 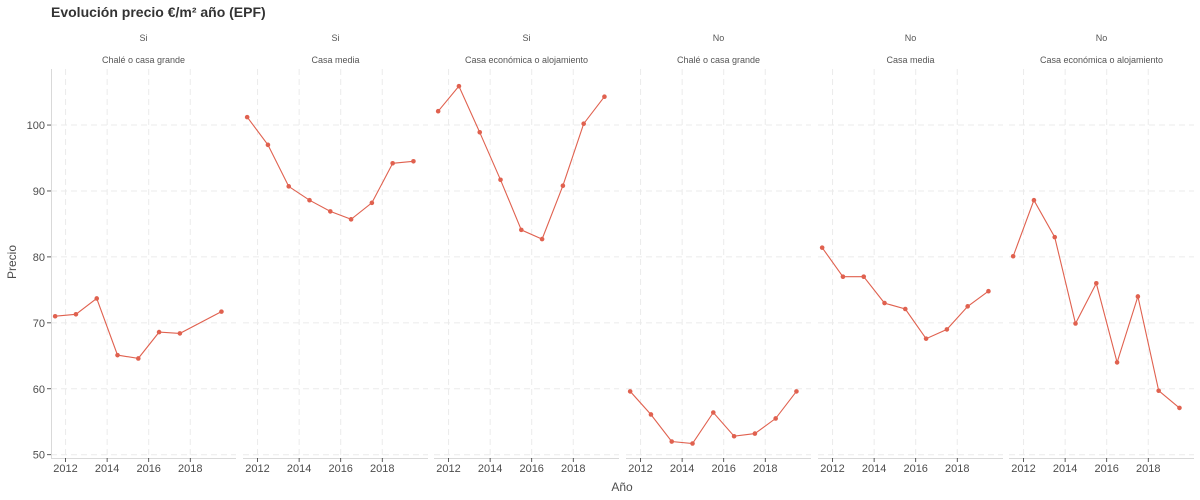 What do you see at coordinates (158, 12) in the screenshot?
I see `chart-title: Evolución precio €/m² año (EPF)` at bounding box center [158, 12].